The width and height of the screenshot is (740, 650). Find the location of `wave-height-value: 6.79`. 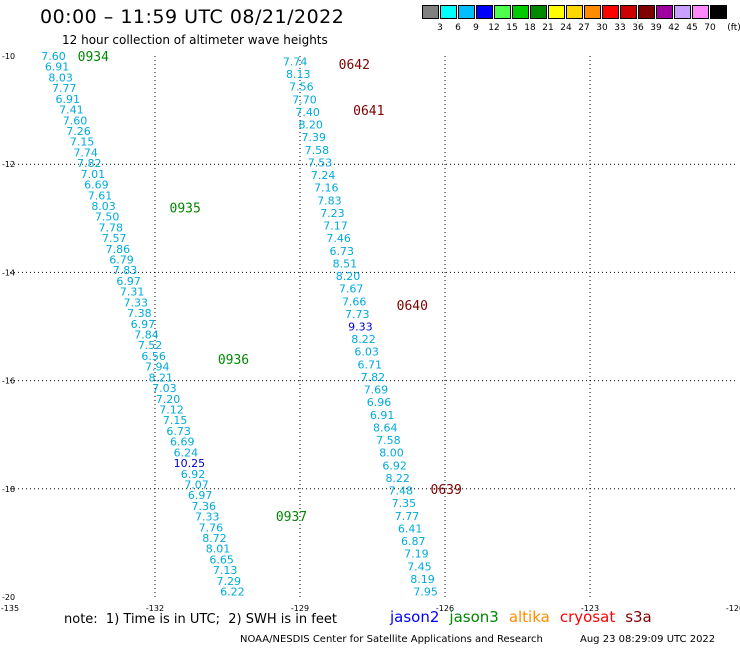

wave-height-value: 6.79 is located at coordinates (121, 260).